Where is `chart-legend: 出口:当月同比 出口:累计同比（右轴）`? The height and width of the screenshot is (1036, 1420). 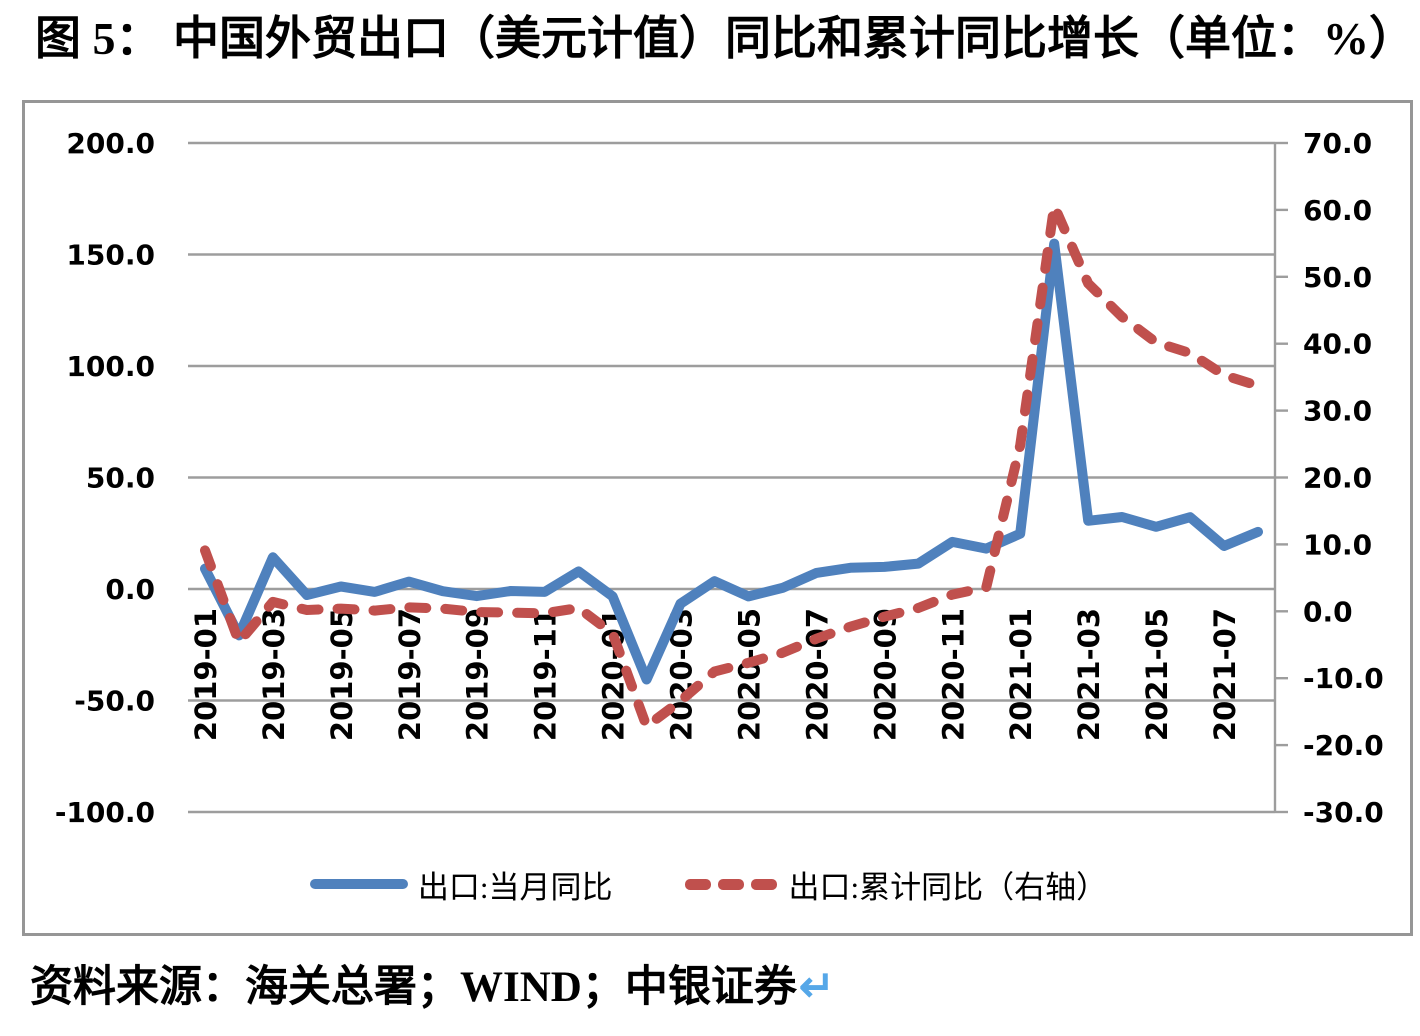 chart-legend: 出口:当月同比 出口:累计同比（右轴） is located at coordinates (708, 884).